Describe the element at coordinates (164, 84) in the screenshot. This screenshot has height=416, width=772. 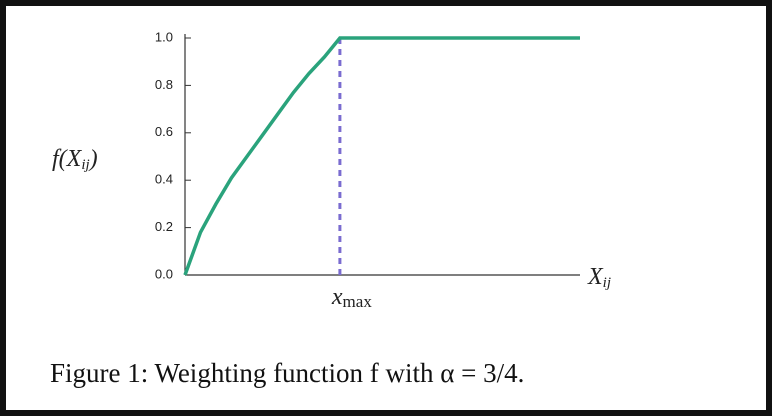
I see `y-tick-label: 0.8` at that location.